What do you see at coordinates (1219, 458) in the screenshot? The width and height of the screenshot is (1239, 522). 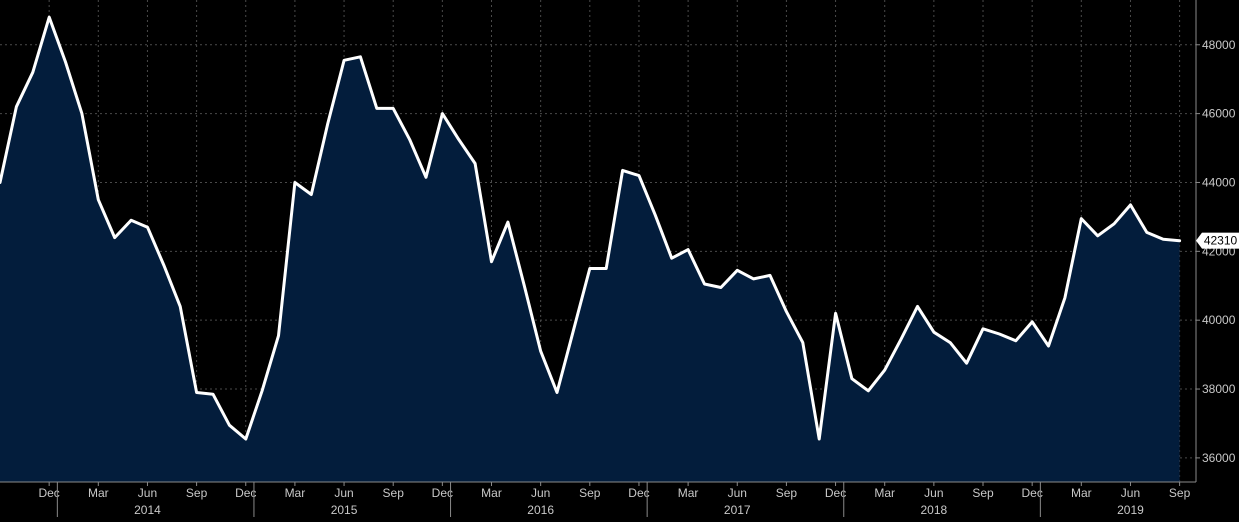 I see `y-tick-label: 36000` at bounding box center [1219, 458].